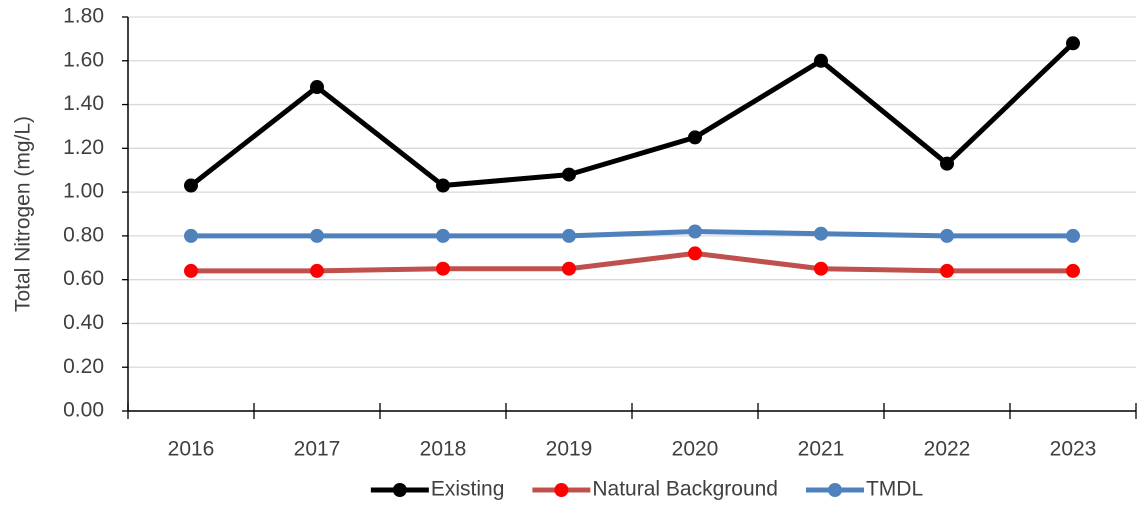  Describe the element at coordinates (1073, 449) in the screenshot. I see `x-tick-label: 2023` at that location.